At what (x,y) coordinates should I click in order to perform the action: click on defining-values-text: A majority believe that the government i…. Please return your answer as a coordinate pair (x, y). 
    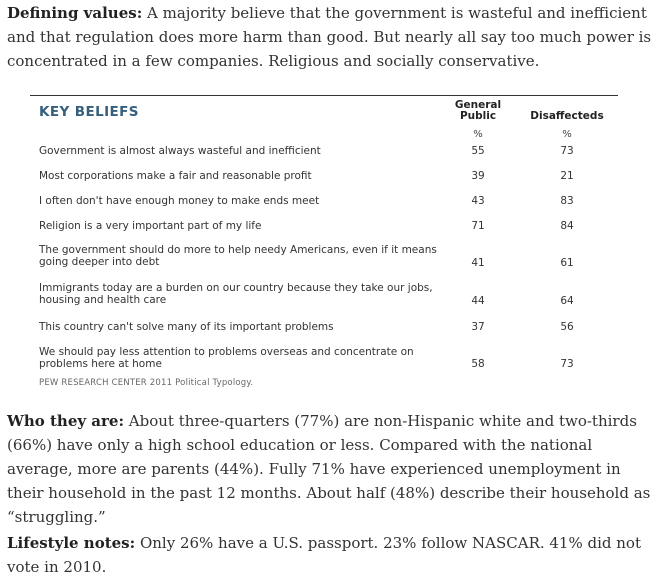
    Looking at the image, I should click on (329, 37).